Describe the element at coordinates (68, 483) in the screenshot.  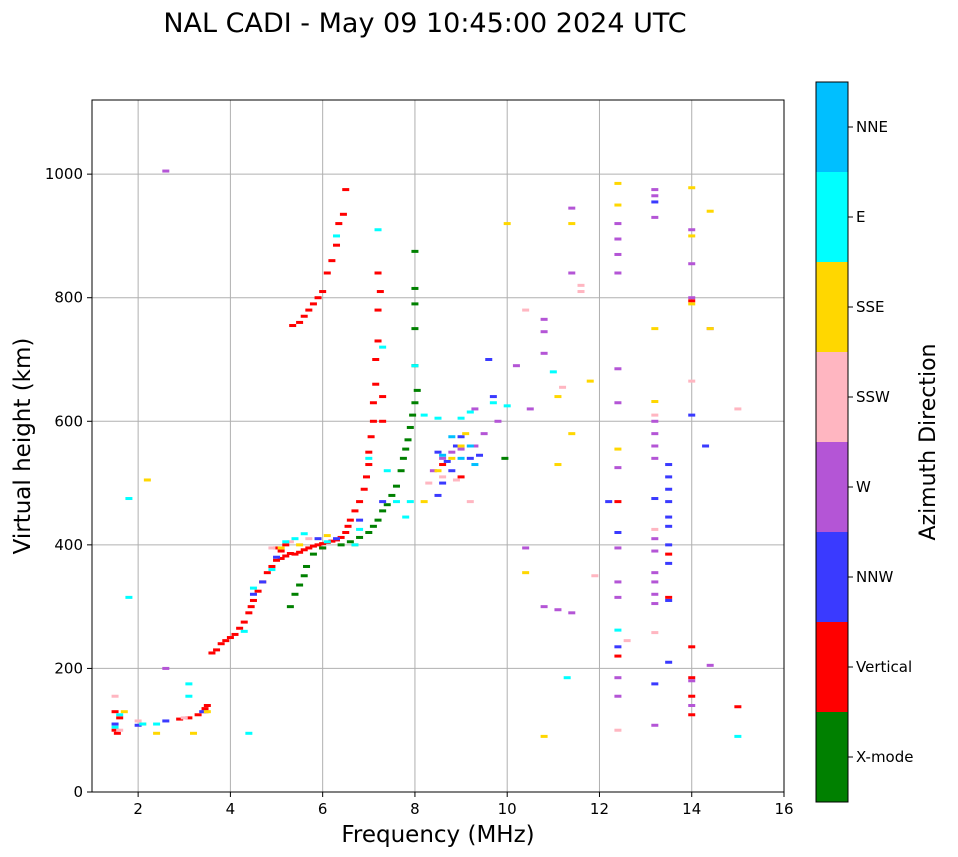
I see `y-axis-ticks: 0 200 400 600 800 1000` at that location.